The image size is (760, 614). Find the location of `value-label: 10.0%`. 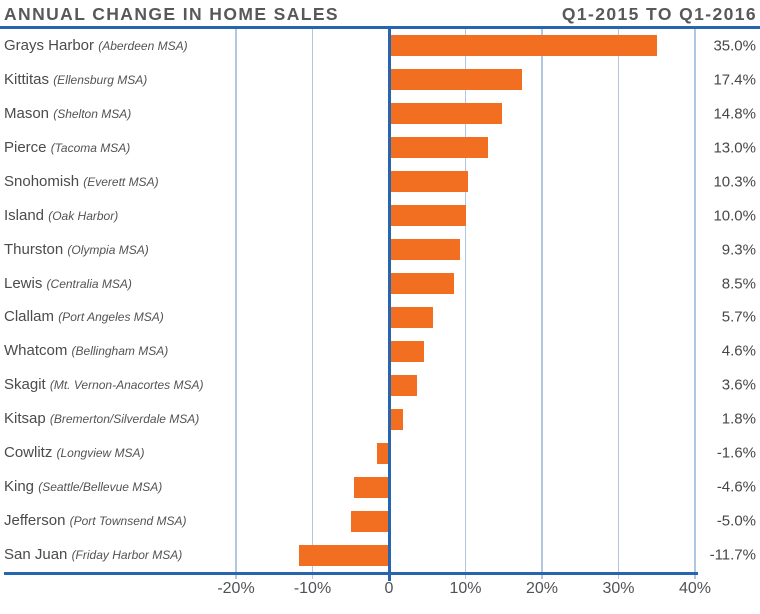

value-label: 10.0% is located at coordinates (734, 216).